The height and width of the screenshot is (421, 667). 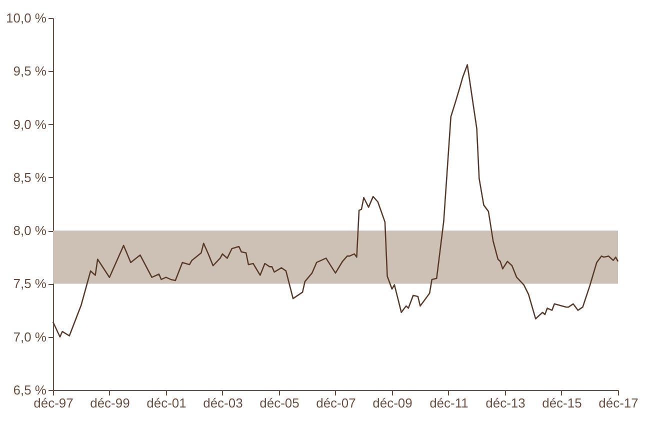 I want to click on x-tick-label: déc-01, so click(x=166, y=403).